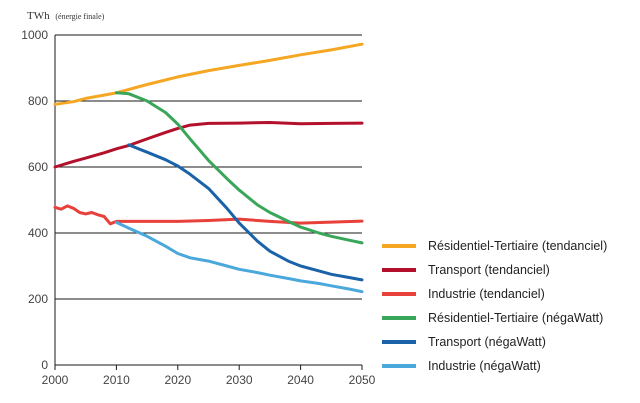 The height and width of the screenshot is (403, 640). I want to click on y-tick-label: 1000, so click(34, 35).